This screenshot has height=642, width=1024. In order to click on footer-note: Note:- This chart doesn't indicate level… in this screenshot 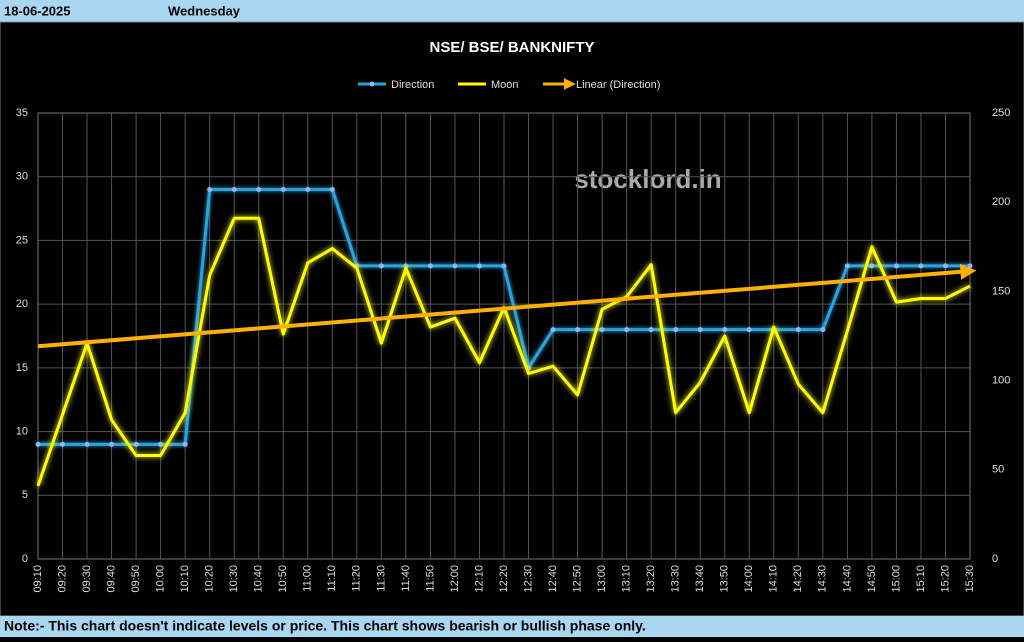, I will do `click(325, 626)`.